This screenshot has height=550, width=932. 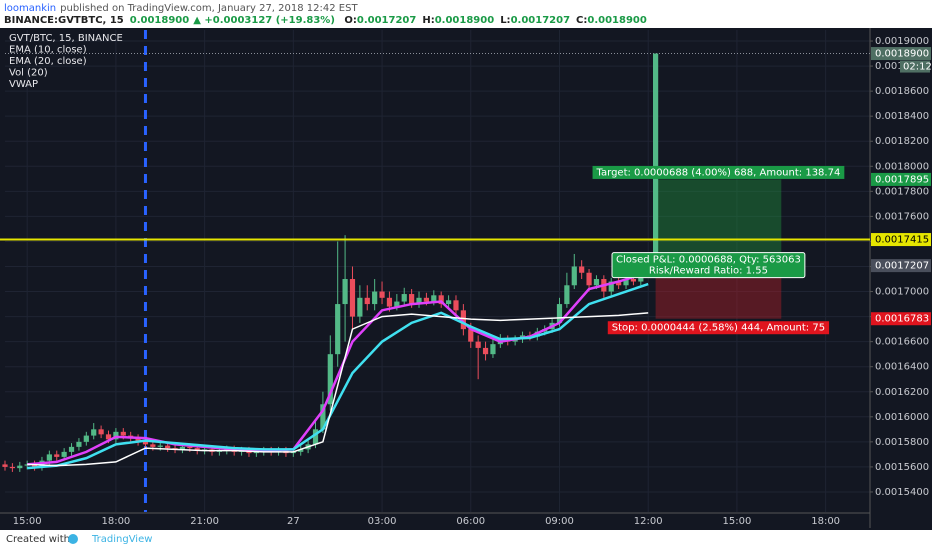 What do you see at coordinates (902, 116) in the screenshot?
I see `y-tick-label: 0.0018400` at bounding box center [902, 116].